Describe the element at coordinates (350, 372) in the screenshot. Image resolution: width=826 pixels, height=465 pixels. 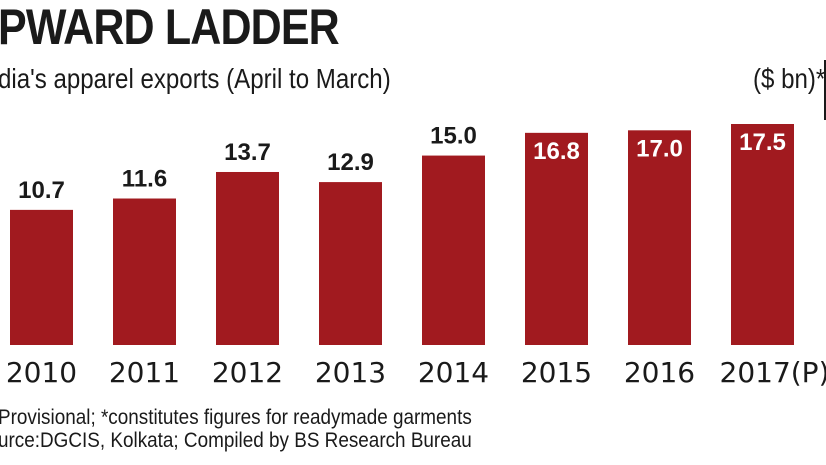
I see `x-tick-2013: 2013` at that location.